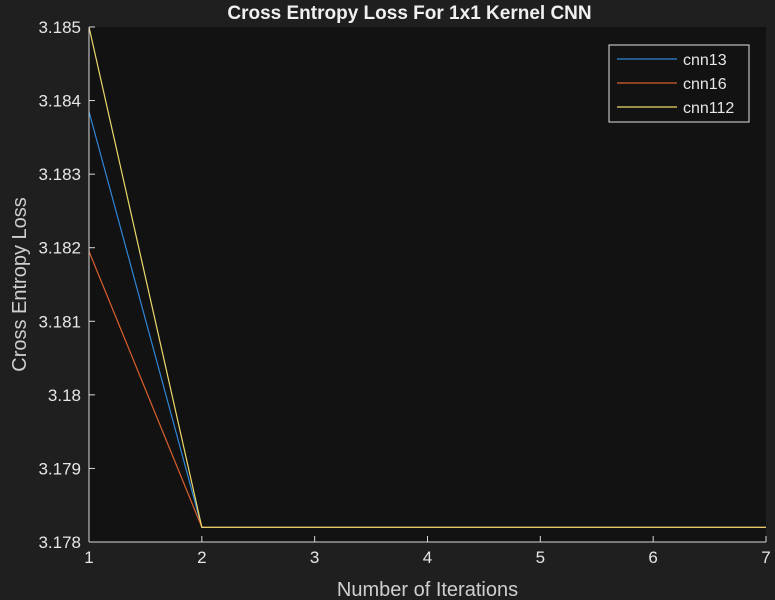  What do you see at coordinates (314, 557) in the screenshot?
I see `x-tick-label: 3` at bounding box center [314, 557].